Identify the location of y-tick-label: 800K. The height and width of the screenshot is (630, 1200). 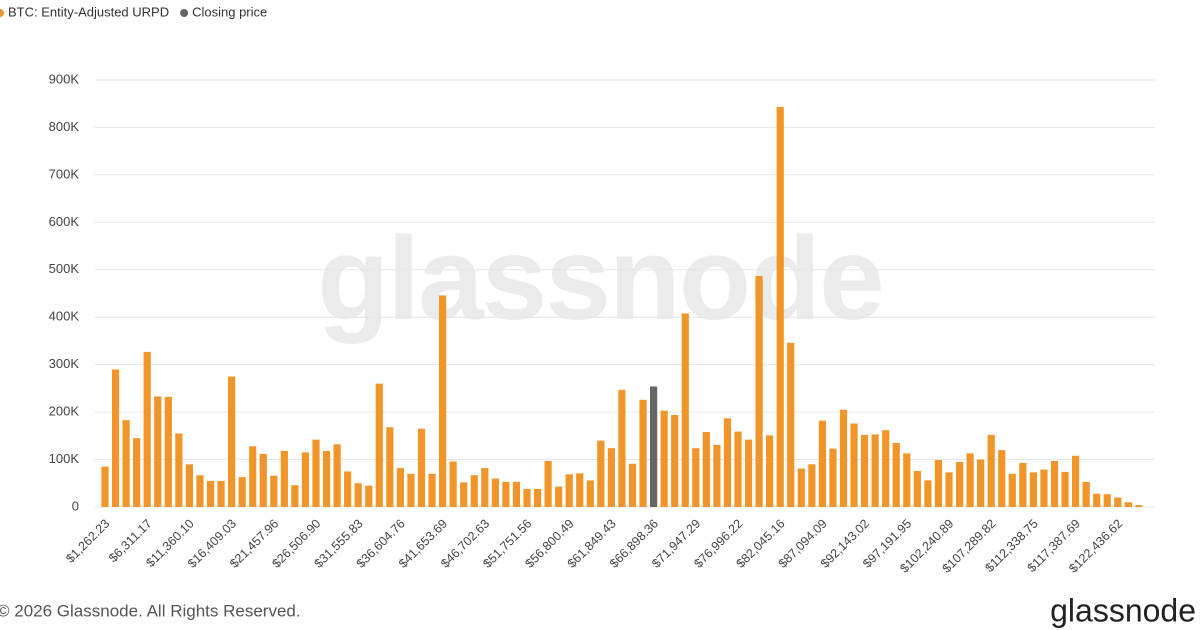
(64, 126).